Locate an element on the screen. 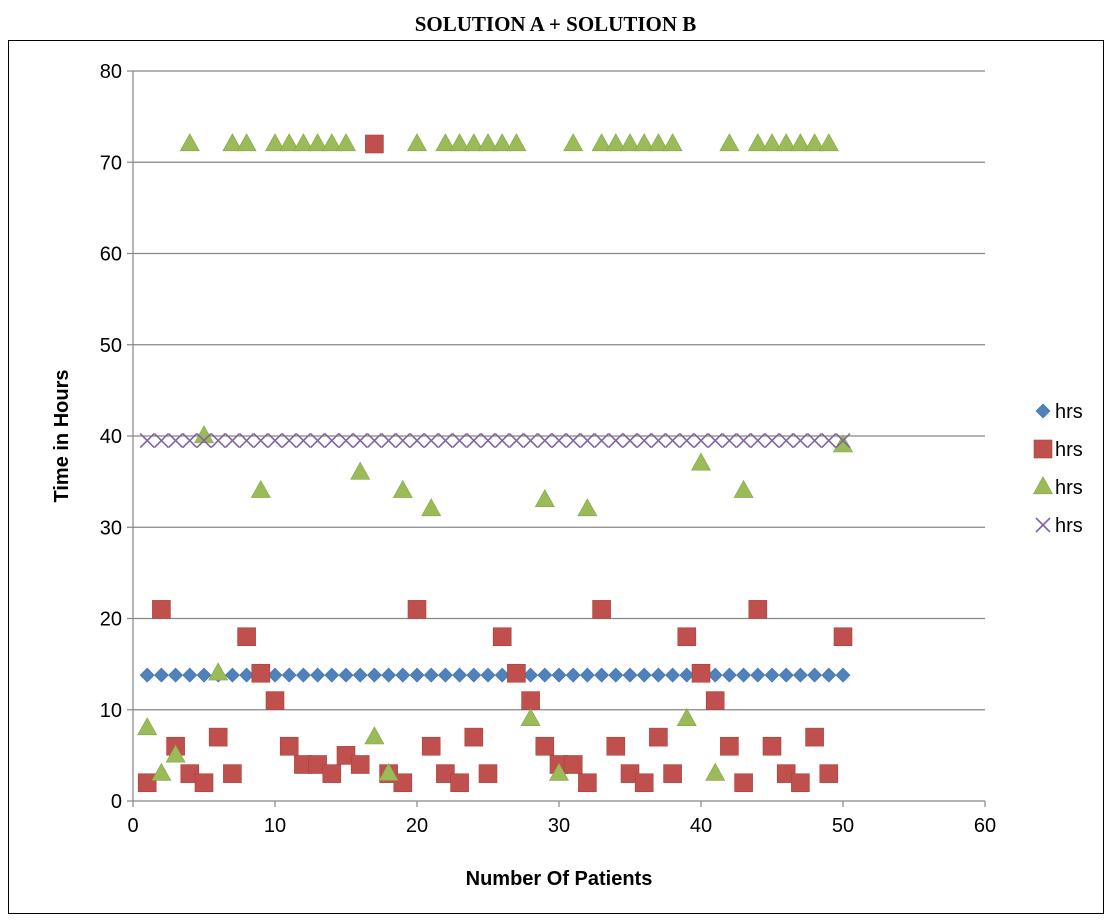 This screenshot has width=1111, height=920. series-x is located at coordinates (495, 440).